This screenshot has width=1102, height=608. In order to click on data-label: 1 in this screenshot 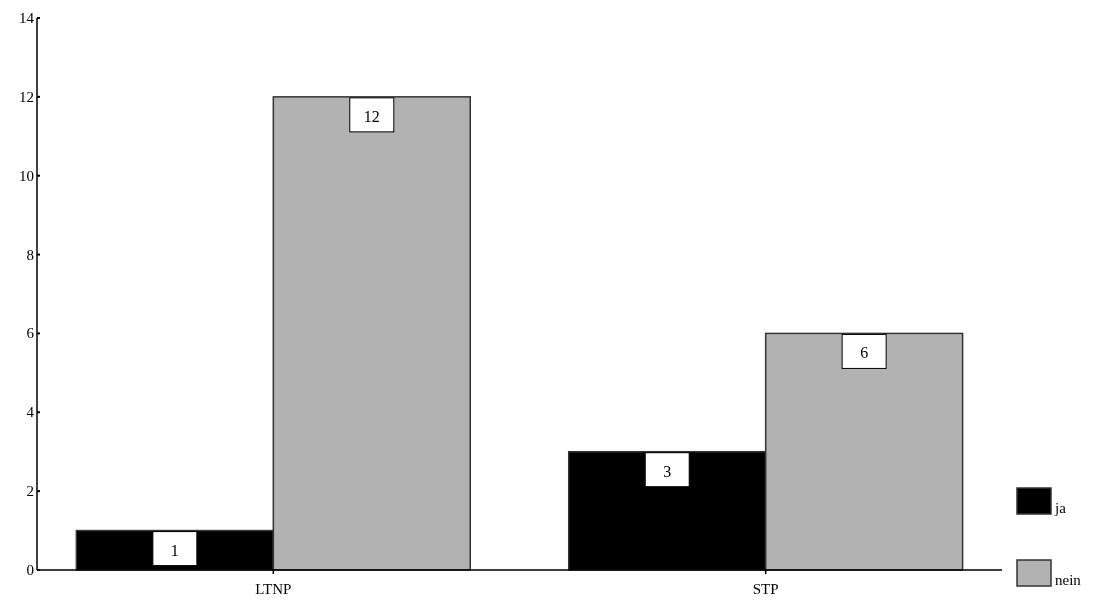, I will do `click(174, 550)`.